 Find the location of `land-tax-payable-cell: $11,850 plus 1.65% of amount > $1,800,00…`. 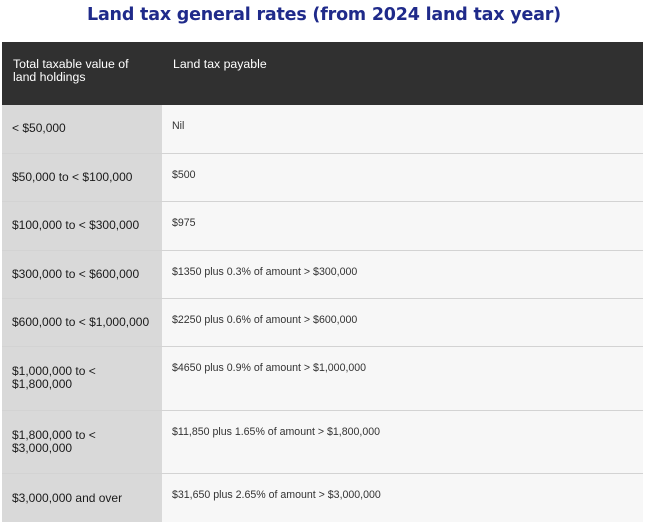

land-tax-payable-cell: $11,850 plus 1.65% of amount > $1,800,00… is located at coordinates (402, 442).